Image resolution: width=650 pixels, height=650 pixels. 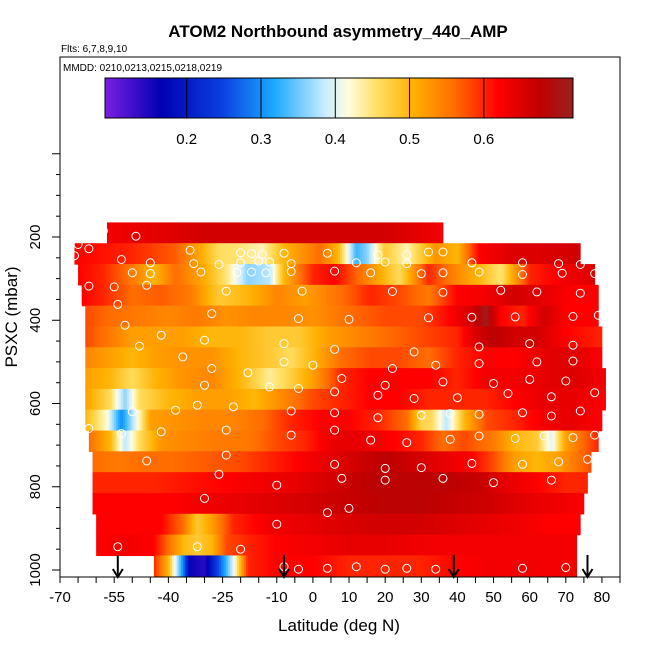 What do you see at coordinates (114, 597) in the screenshot?
I see `x-tick-label: -55` at bounding box center [114, 597].